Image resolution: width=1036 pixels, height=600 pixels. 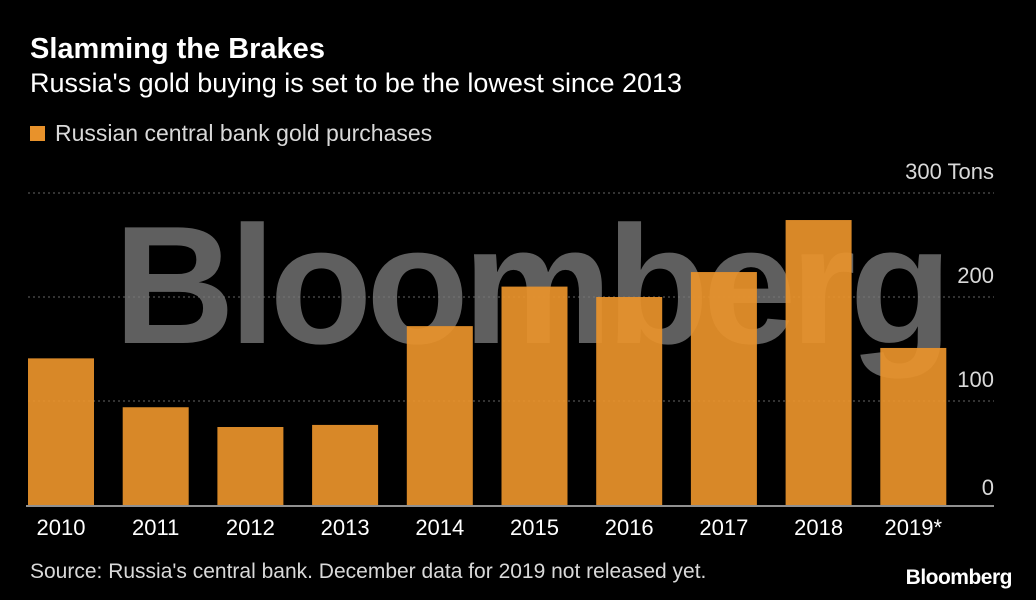 What do you see at coordinates (988, 487) in the screenshot?
I see `y-tick-label: 0` at bounding box center [988, 487].